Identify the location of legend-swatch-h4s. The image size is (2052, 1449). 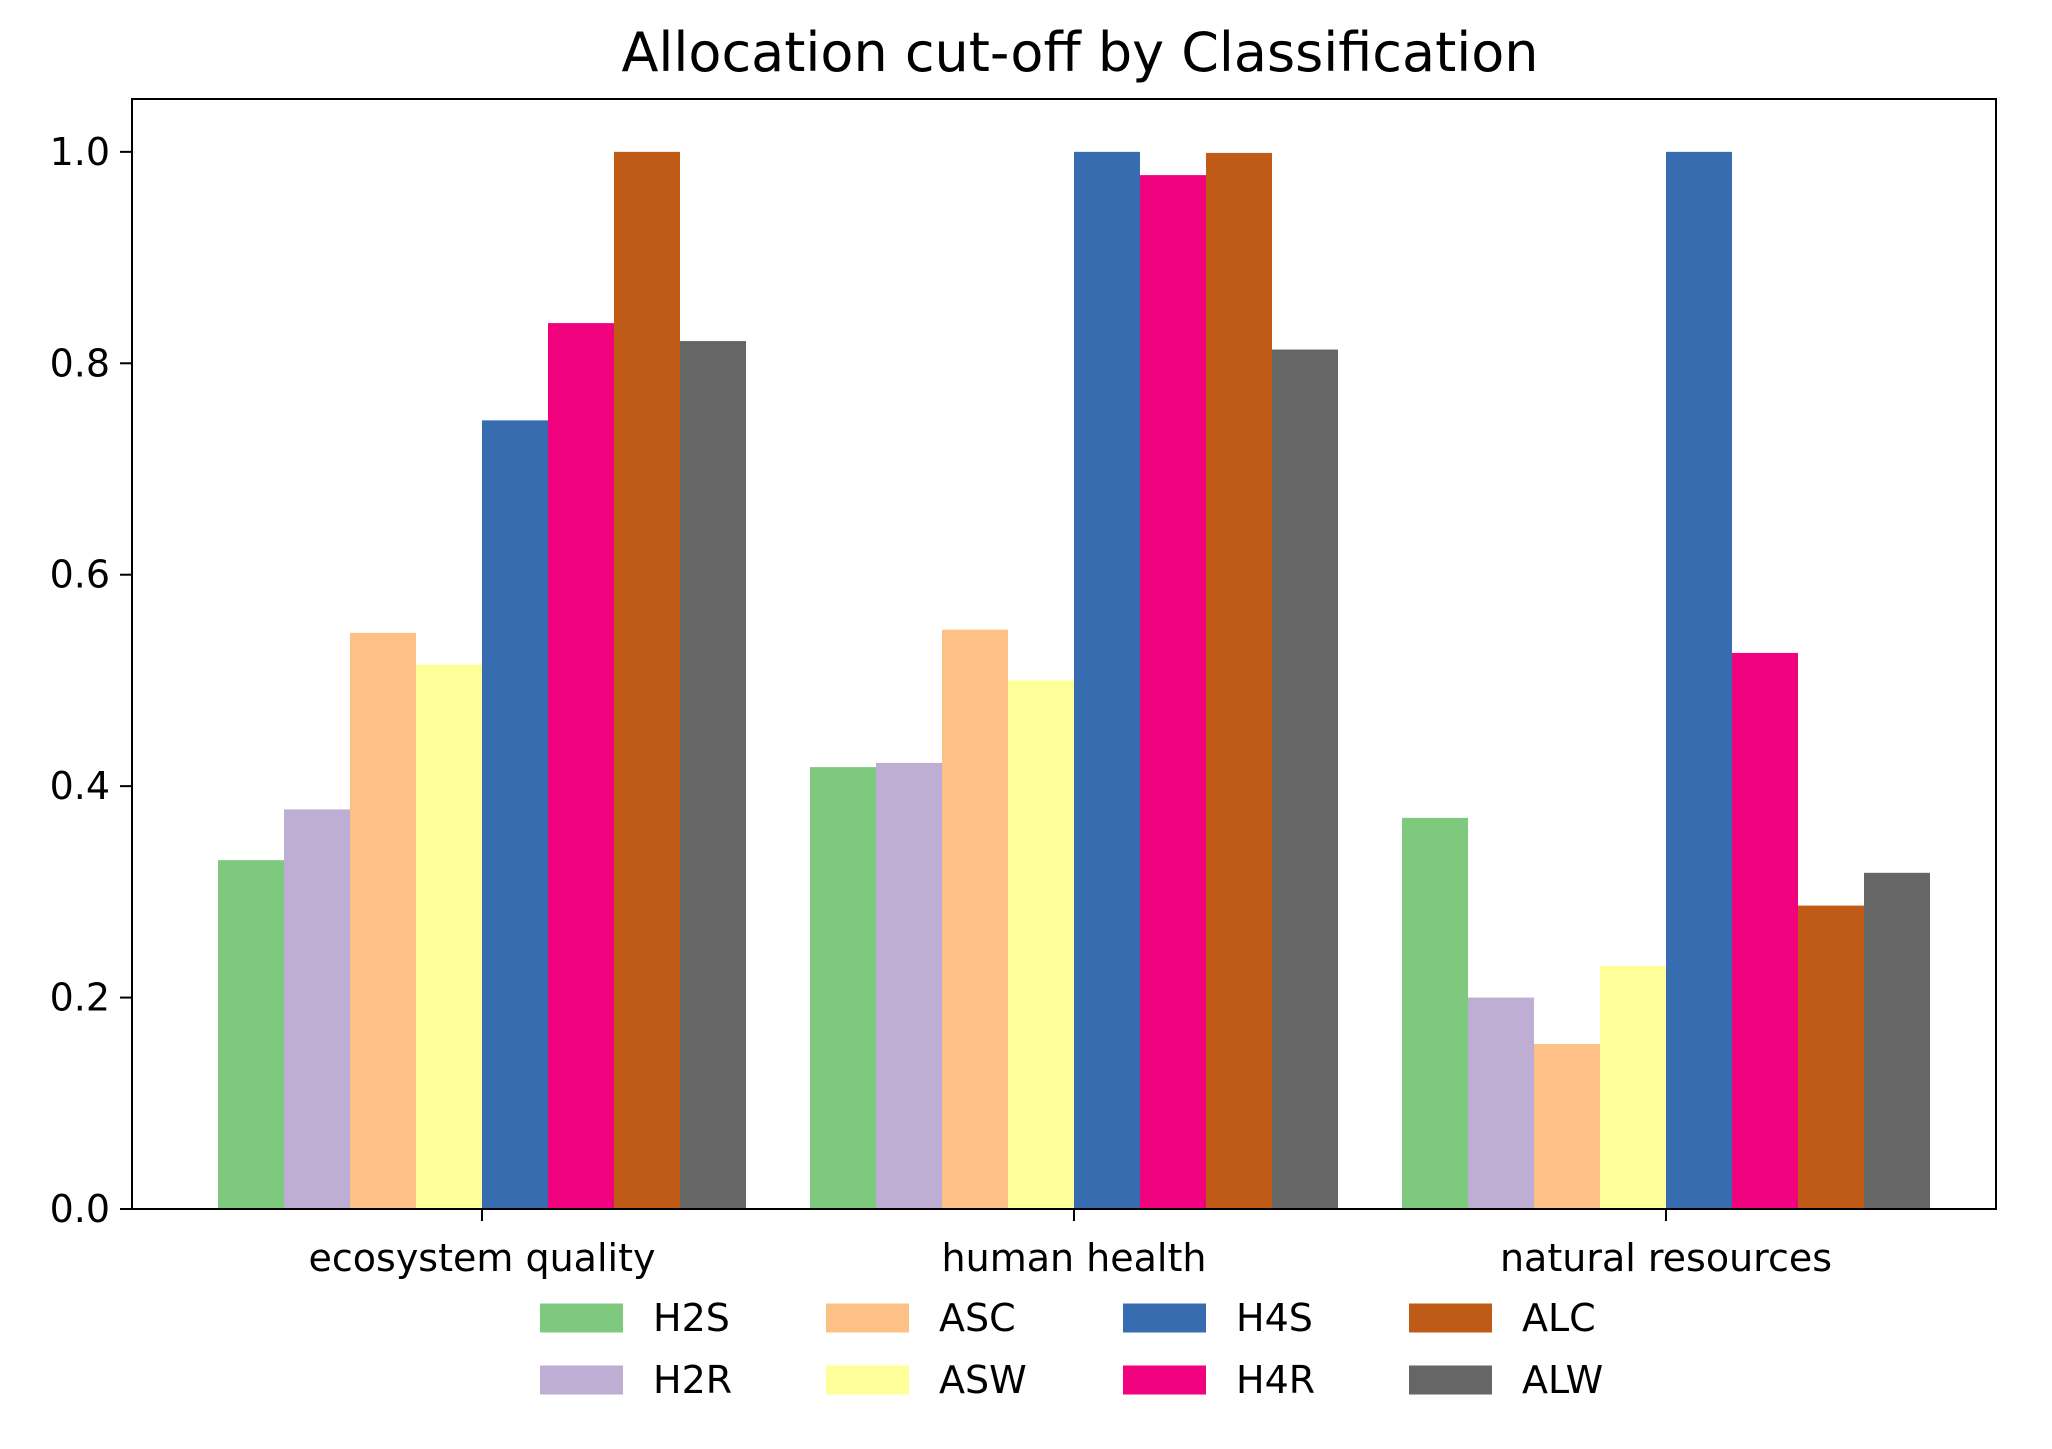
(1164, 1318).